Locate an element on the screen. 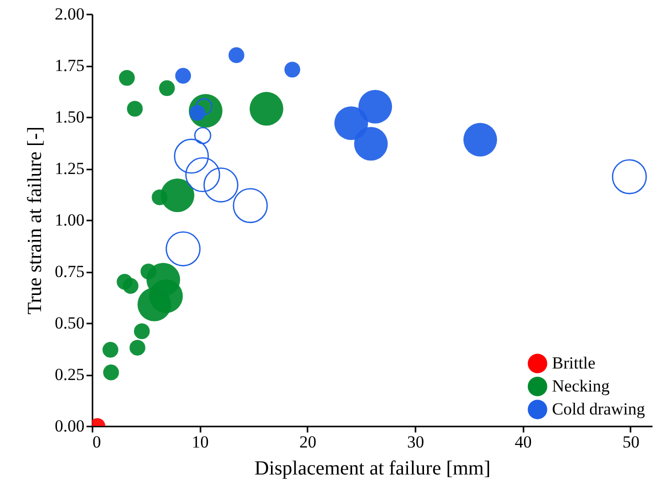 This screenshot has width=668, height=496. x-tick-label: 20 is located at coordinates (307, 442).